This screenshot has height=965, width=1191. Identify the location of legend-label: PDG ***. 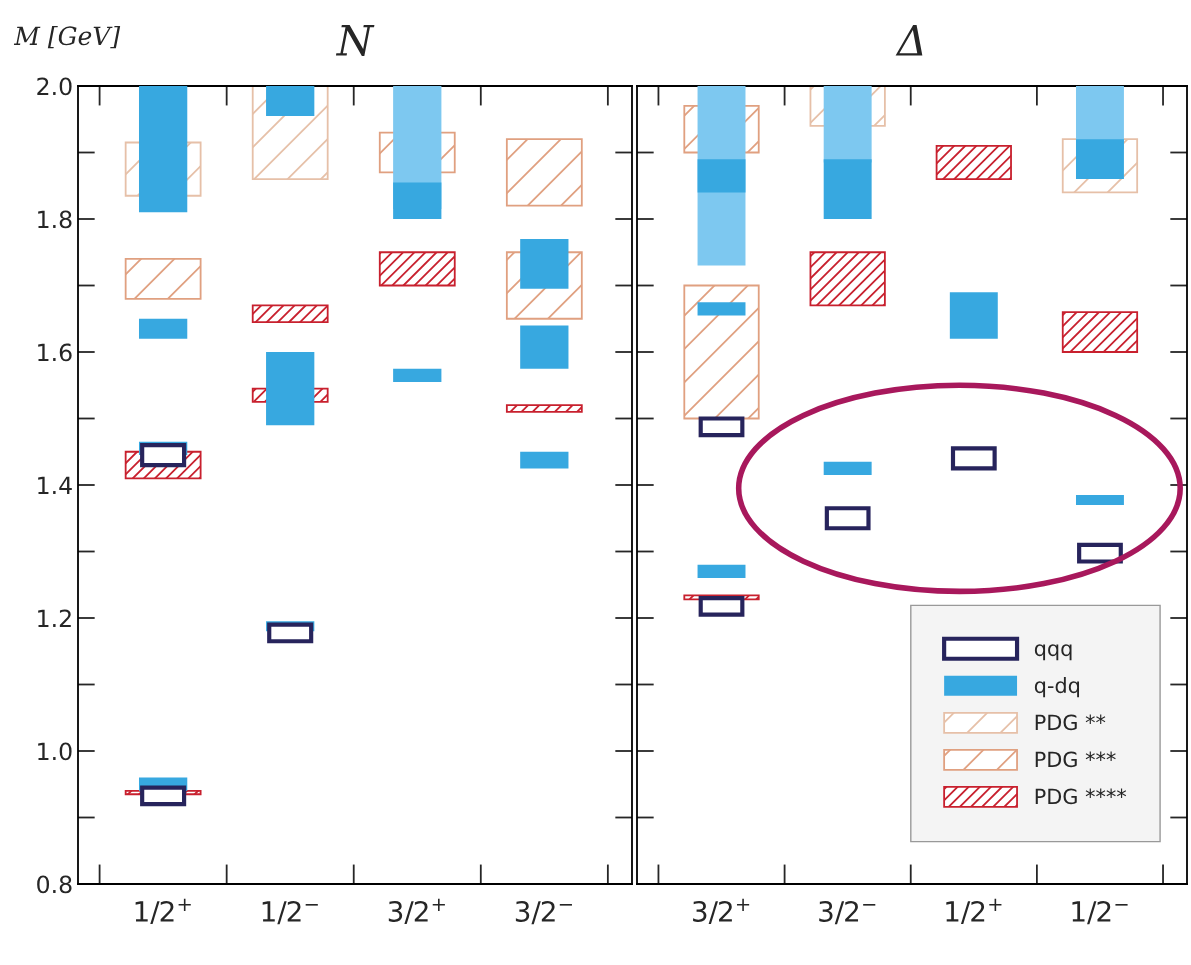
(1075, 759).